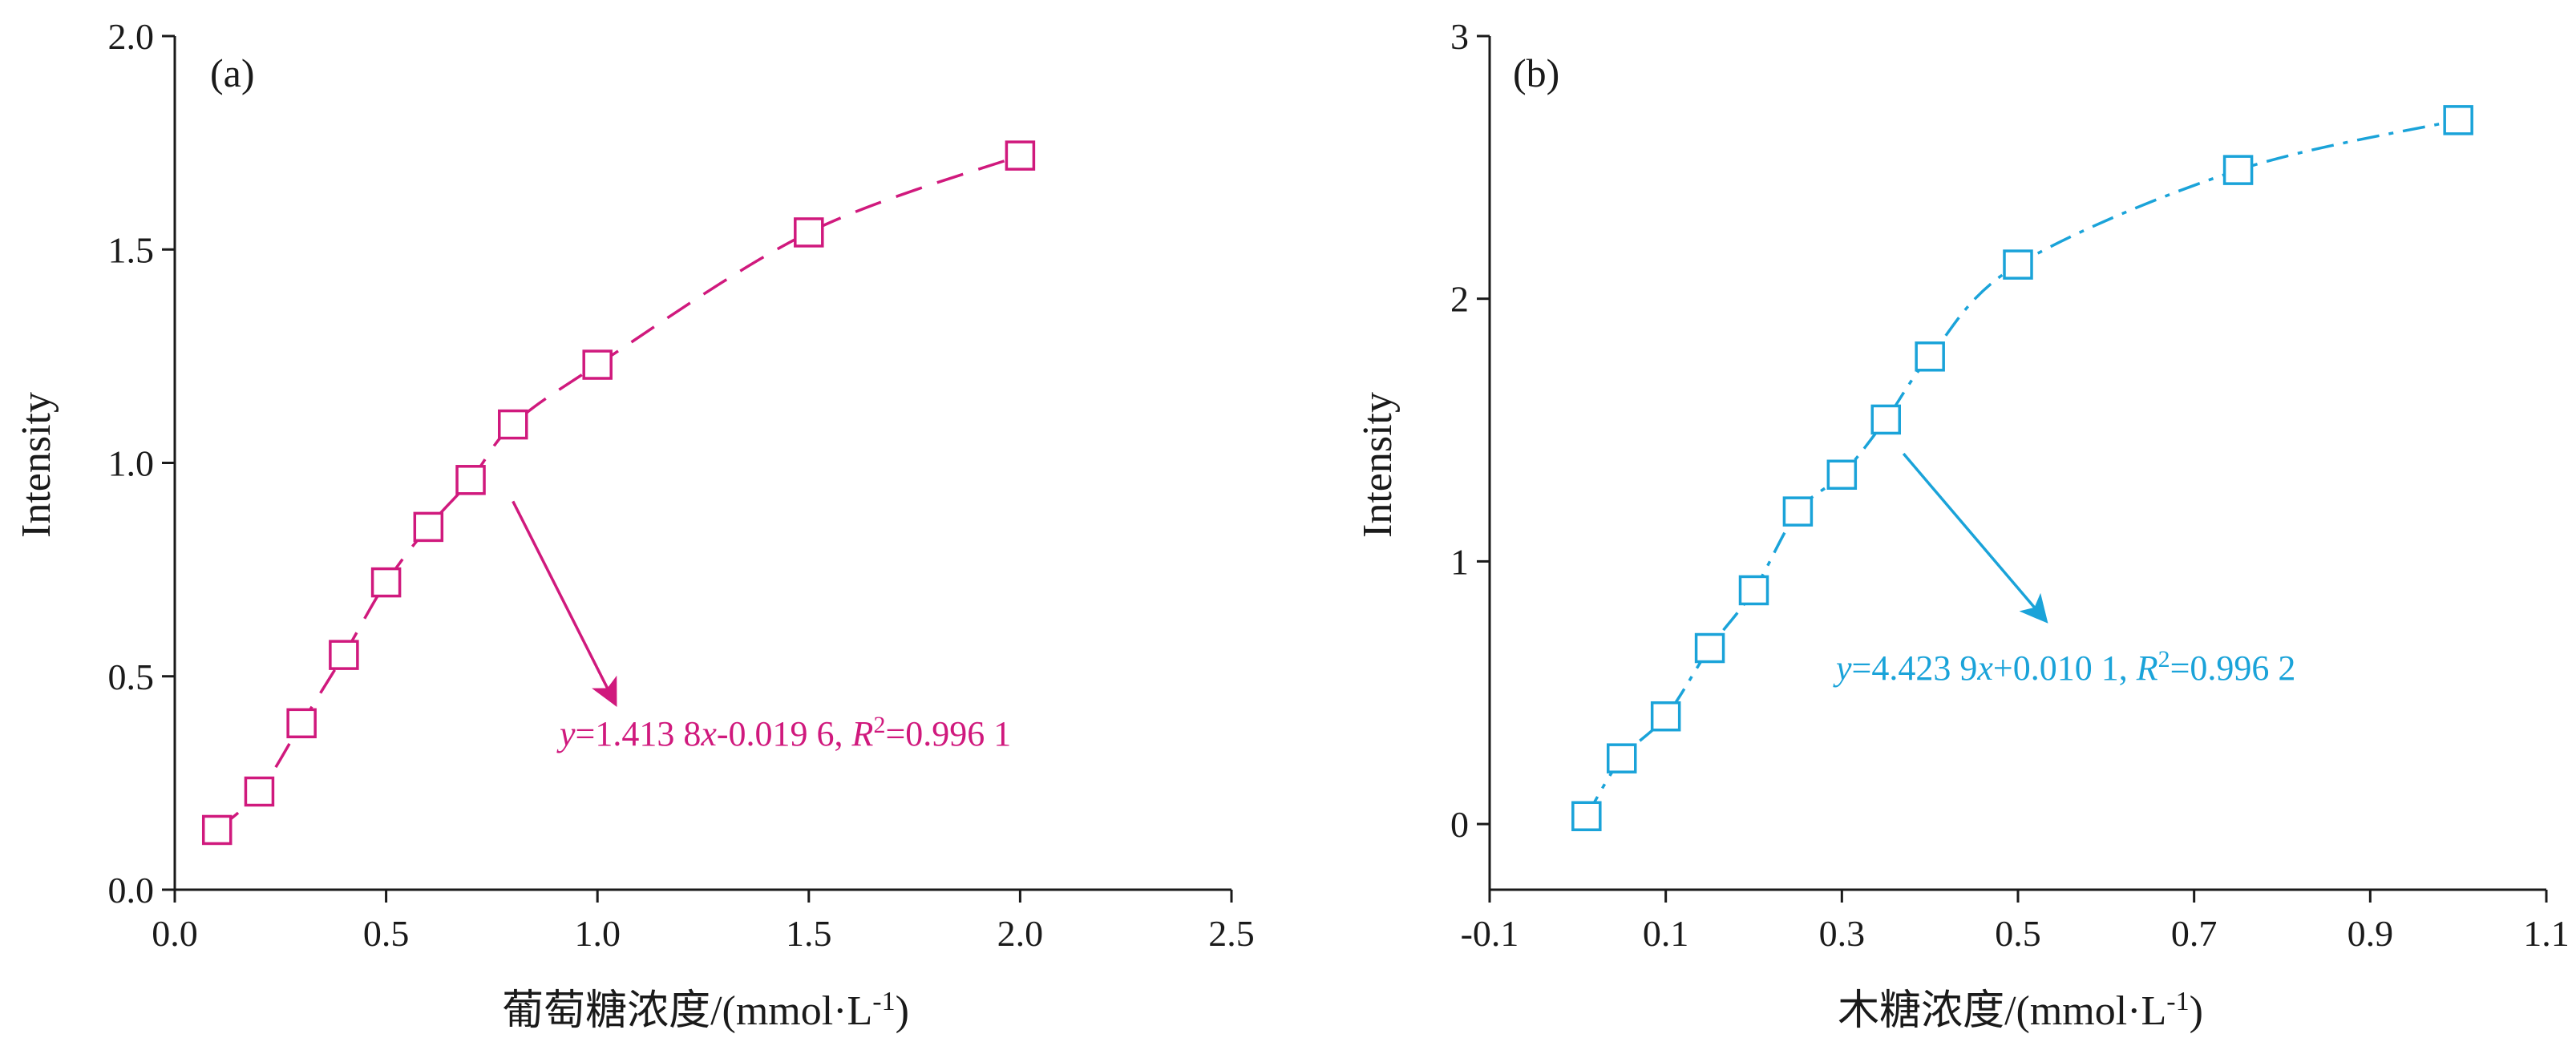  What do you see at coordinates (386, 933) in the screenshot?
I see `panel-a-x-tick-label: 0.5` at bounding box center [386, 933].